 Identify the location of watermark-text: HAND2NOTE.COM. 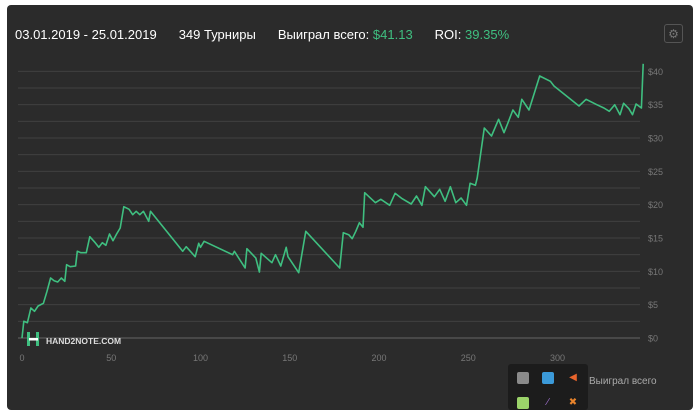
(83, 341).